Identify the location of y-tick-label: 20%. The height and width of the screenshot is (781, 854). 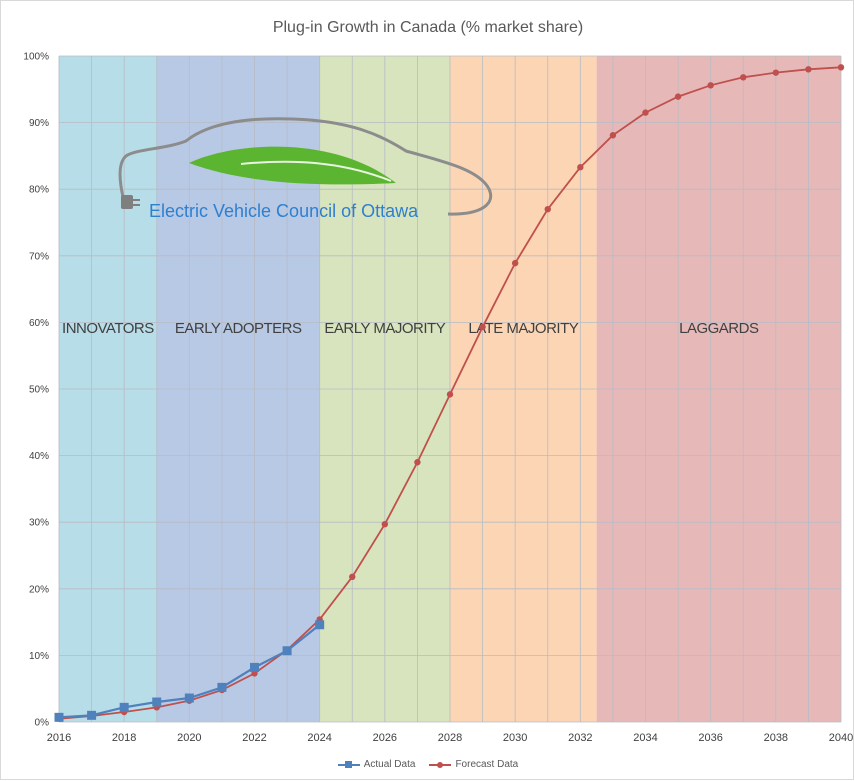
(39, 589).